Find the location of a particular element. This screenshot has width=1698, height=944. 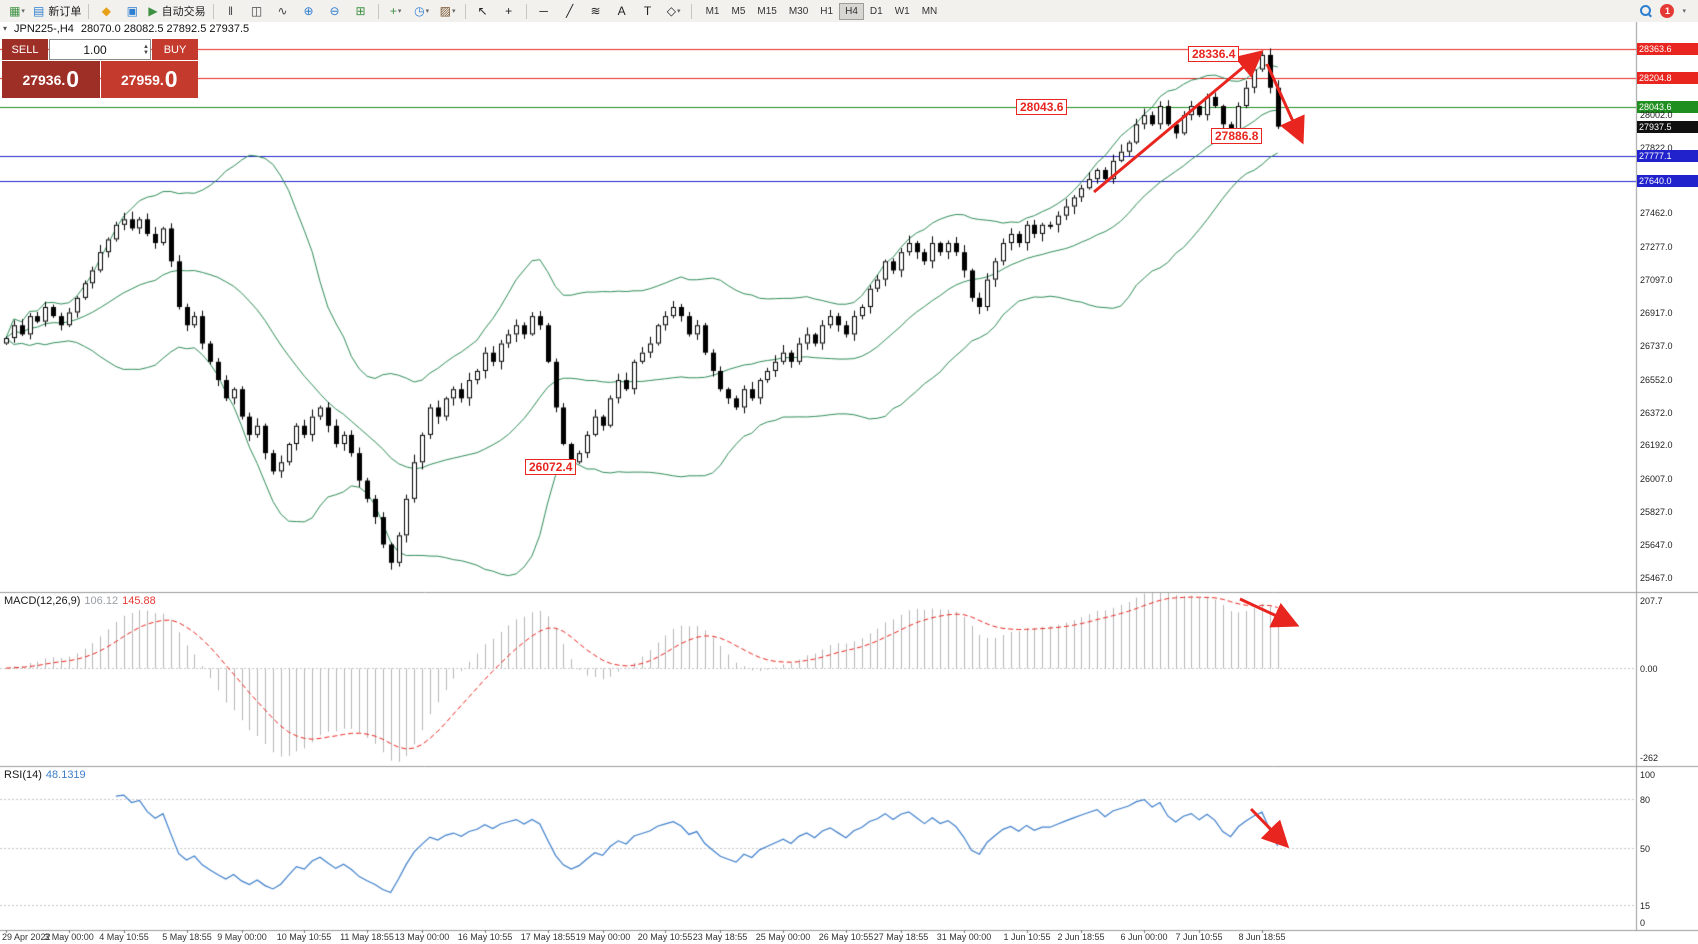

timeframe-w1: W1 is located at coordinates (902, 11).